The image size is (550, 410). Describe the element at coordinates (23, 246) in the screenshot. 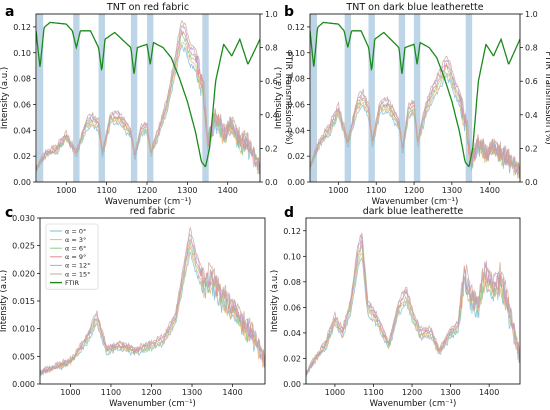

I see `y-tick-label: 0.025` at that location.